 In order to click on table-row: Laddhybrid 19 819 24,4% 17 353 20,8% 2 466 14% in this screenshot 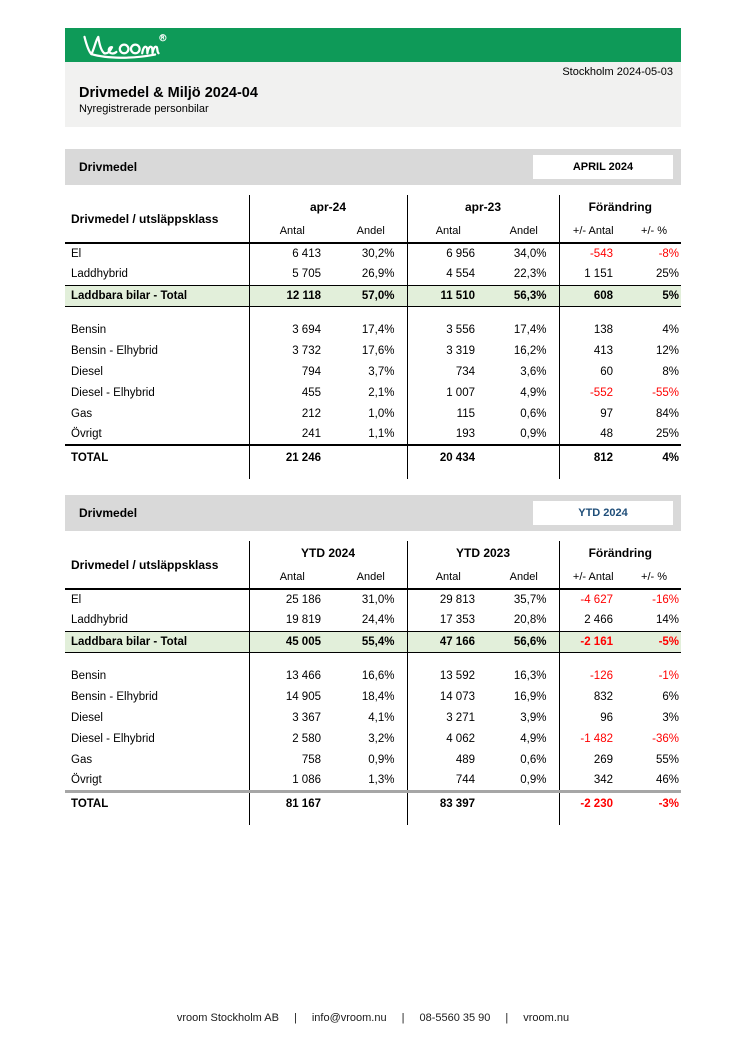, I will do `click(373, 620)`.